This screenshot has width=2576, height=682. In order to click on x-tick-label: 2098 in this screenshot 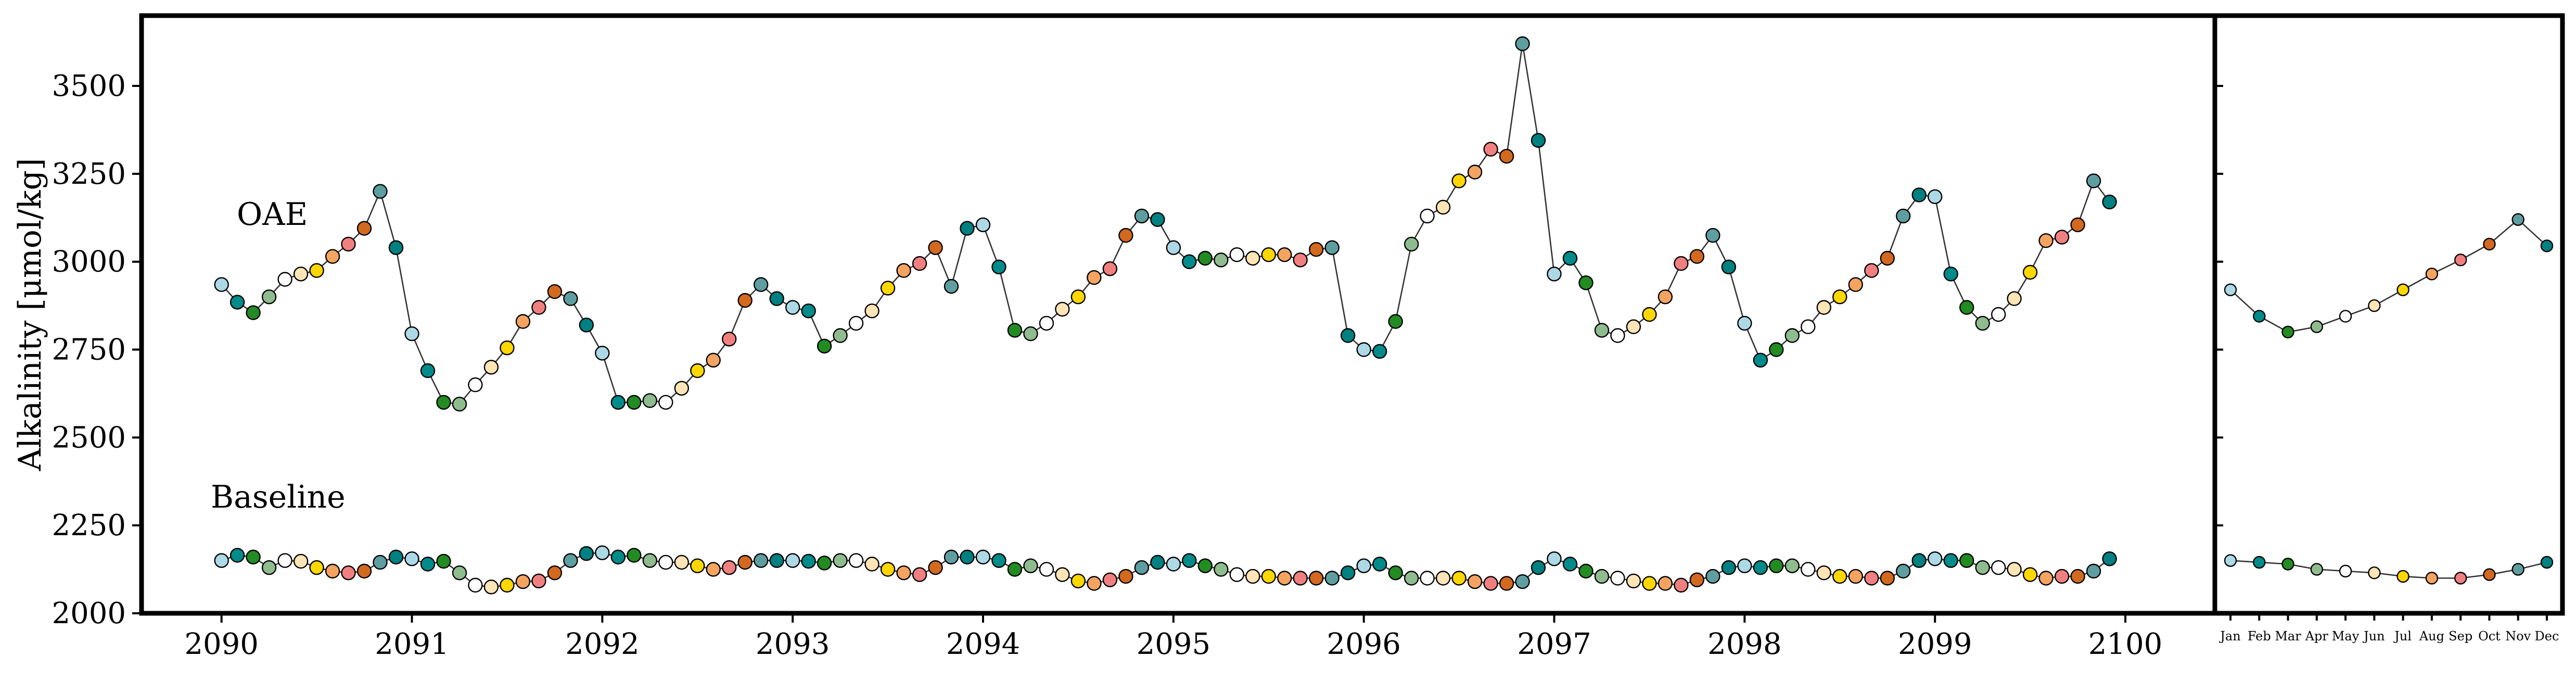, I will do `click(1744, 644)`.